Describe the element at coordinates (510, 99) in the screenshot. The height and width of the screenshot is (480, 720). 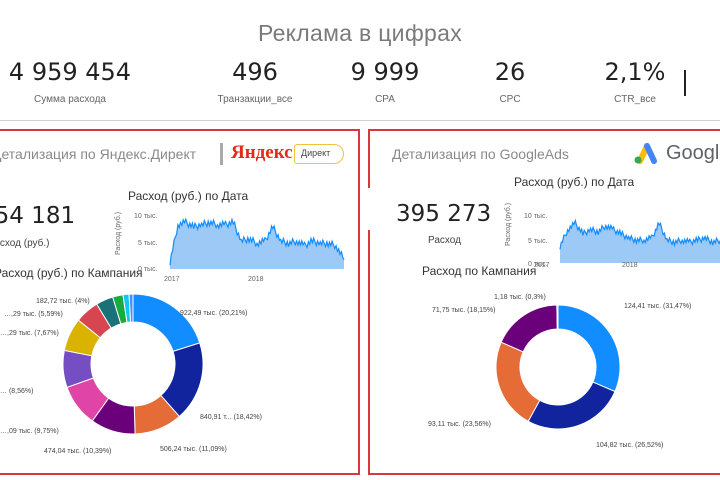
I see `kpi-cpc-label: CPC` at that location.